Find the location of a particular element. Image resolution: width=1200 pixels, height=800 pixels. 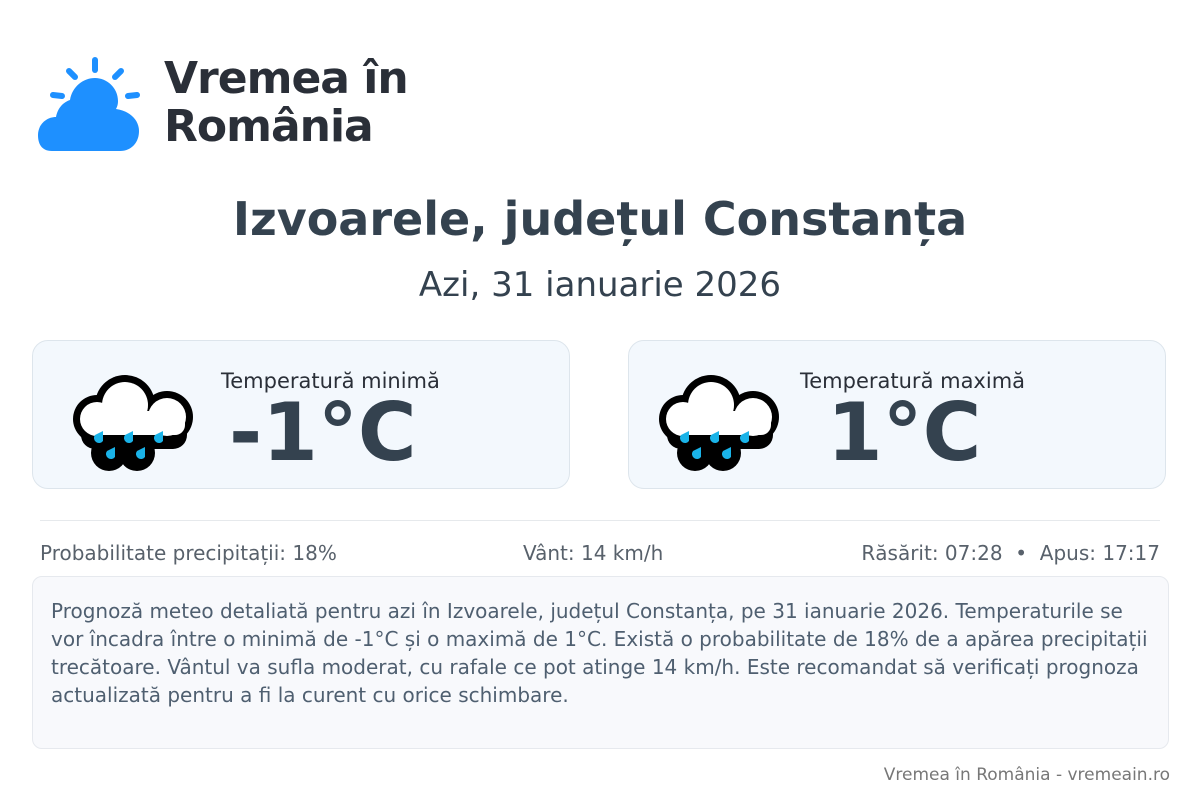

logo: Vremea în România is located at coordinates (223, 102).